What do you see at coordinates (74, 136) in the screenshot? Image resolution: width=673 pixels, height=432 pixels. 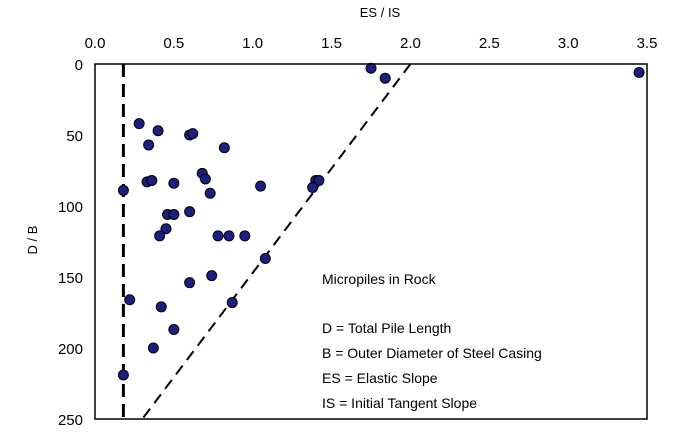 I see `y-tick-label: 50` at bounding box center [74, 136].